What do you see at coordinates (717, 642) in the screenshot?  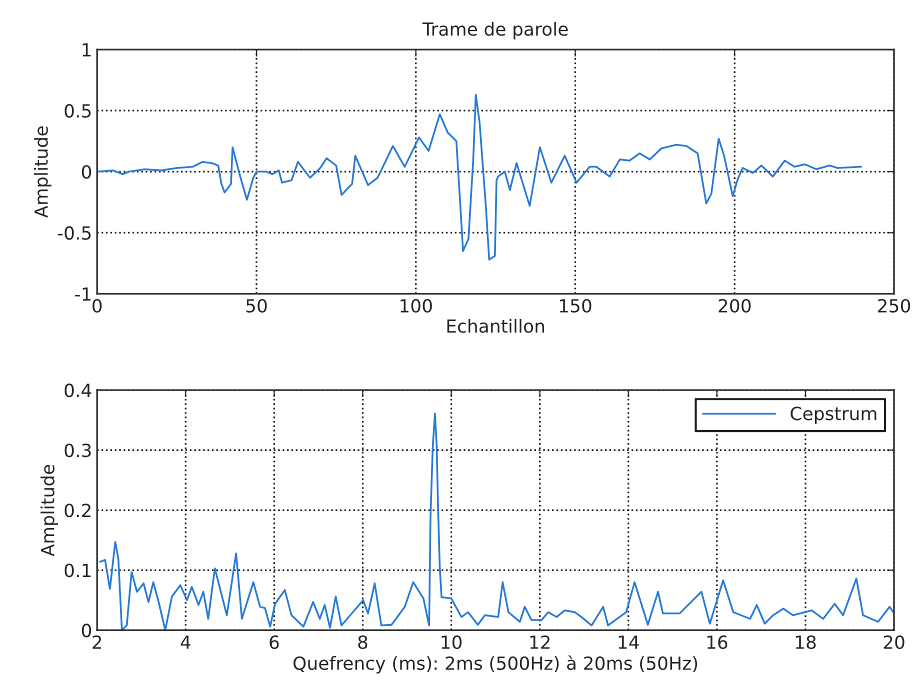 I see `x-tick-label: 16` at bounding box center [717, 642].